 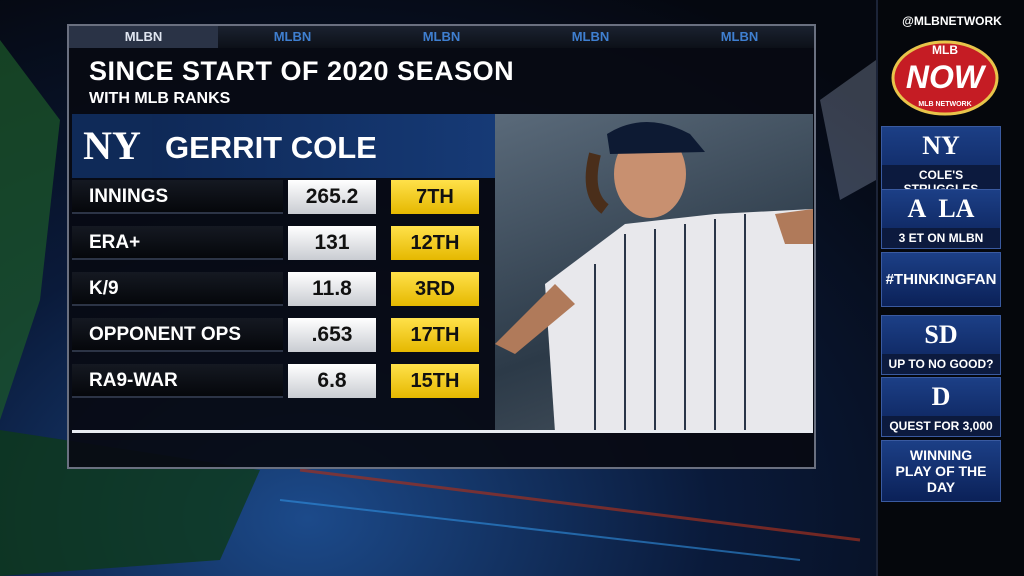 I want to click on team-icon: LA, so click(x=956, y=208).